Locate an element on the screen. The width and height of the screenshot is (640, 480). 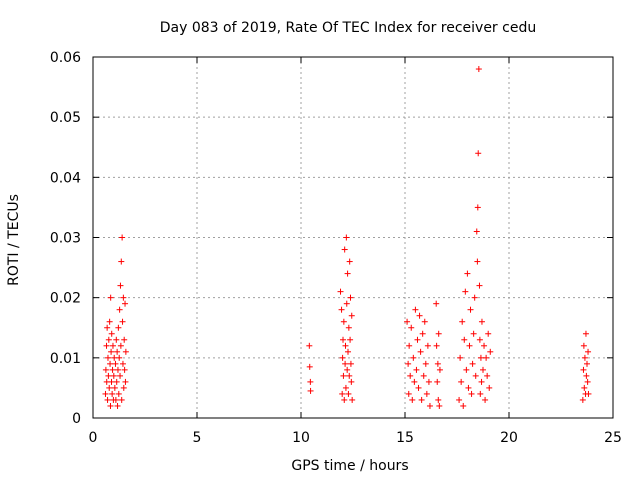
y-tick-label: 0.03 is located at coordinates (65, 239).